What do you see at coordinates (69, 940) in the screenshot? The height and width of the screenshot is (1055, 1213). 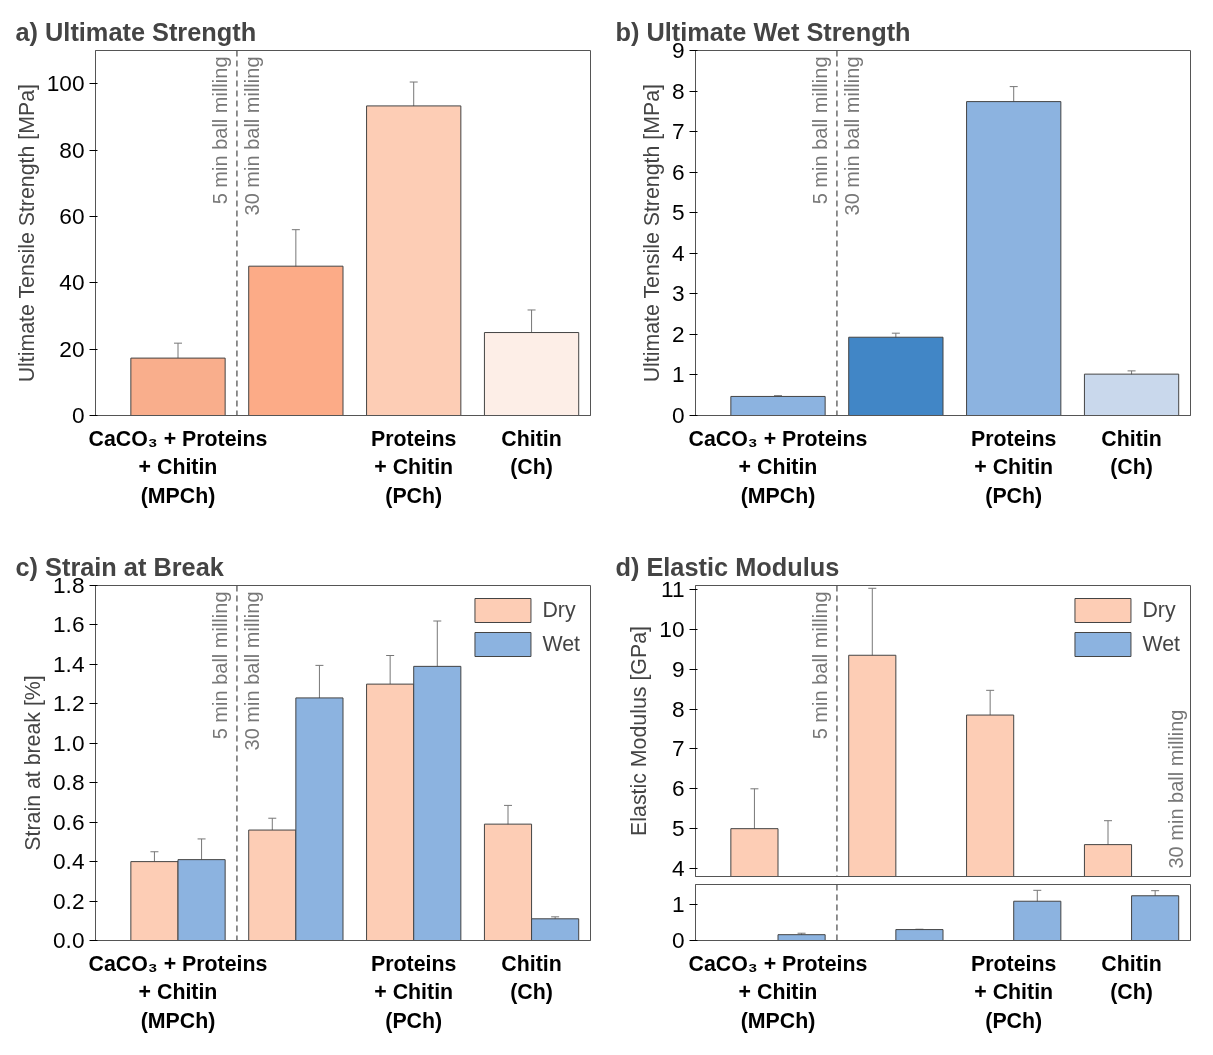 I see `y-tick-label: 0.0` at bounding box center [69, 940].